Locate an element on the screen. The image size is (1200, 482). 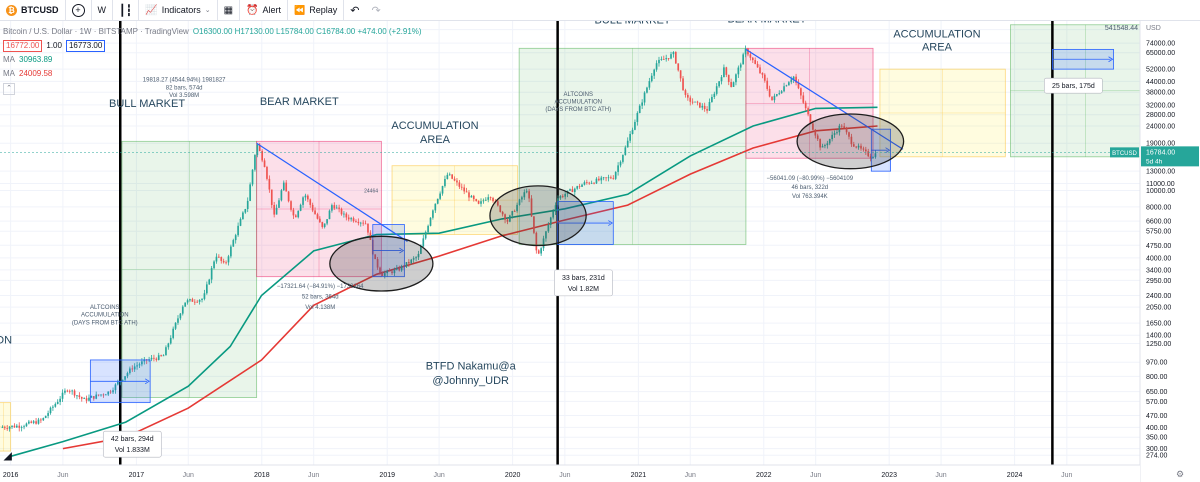
spread-value: 1.00 is located at coordinates (54, 45).